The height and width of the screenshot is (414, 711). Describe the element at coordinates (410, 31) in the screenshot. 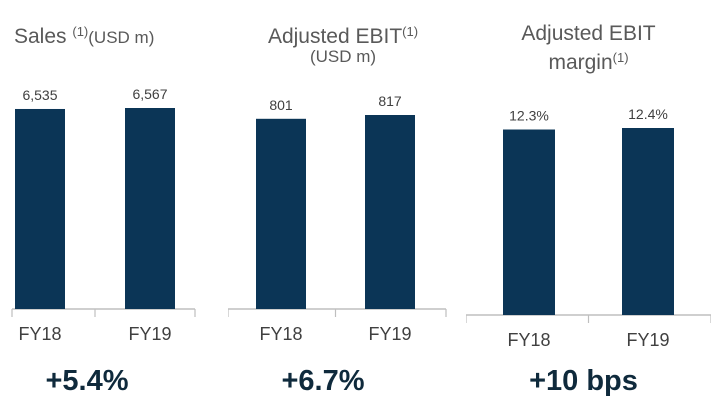

I see `ebit-title-note: (1)` at that location.